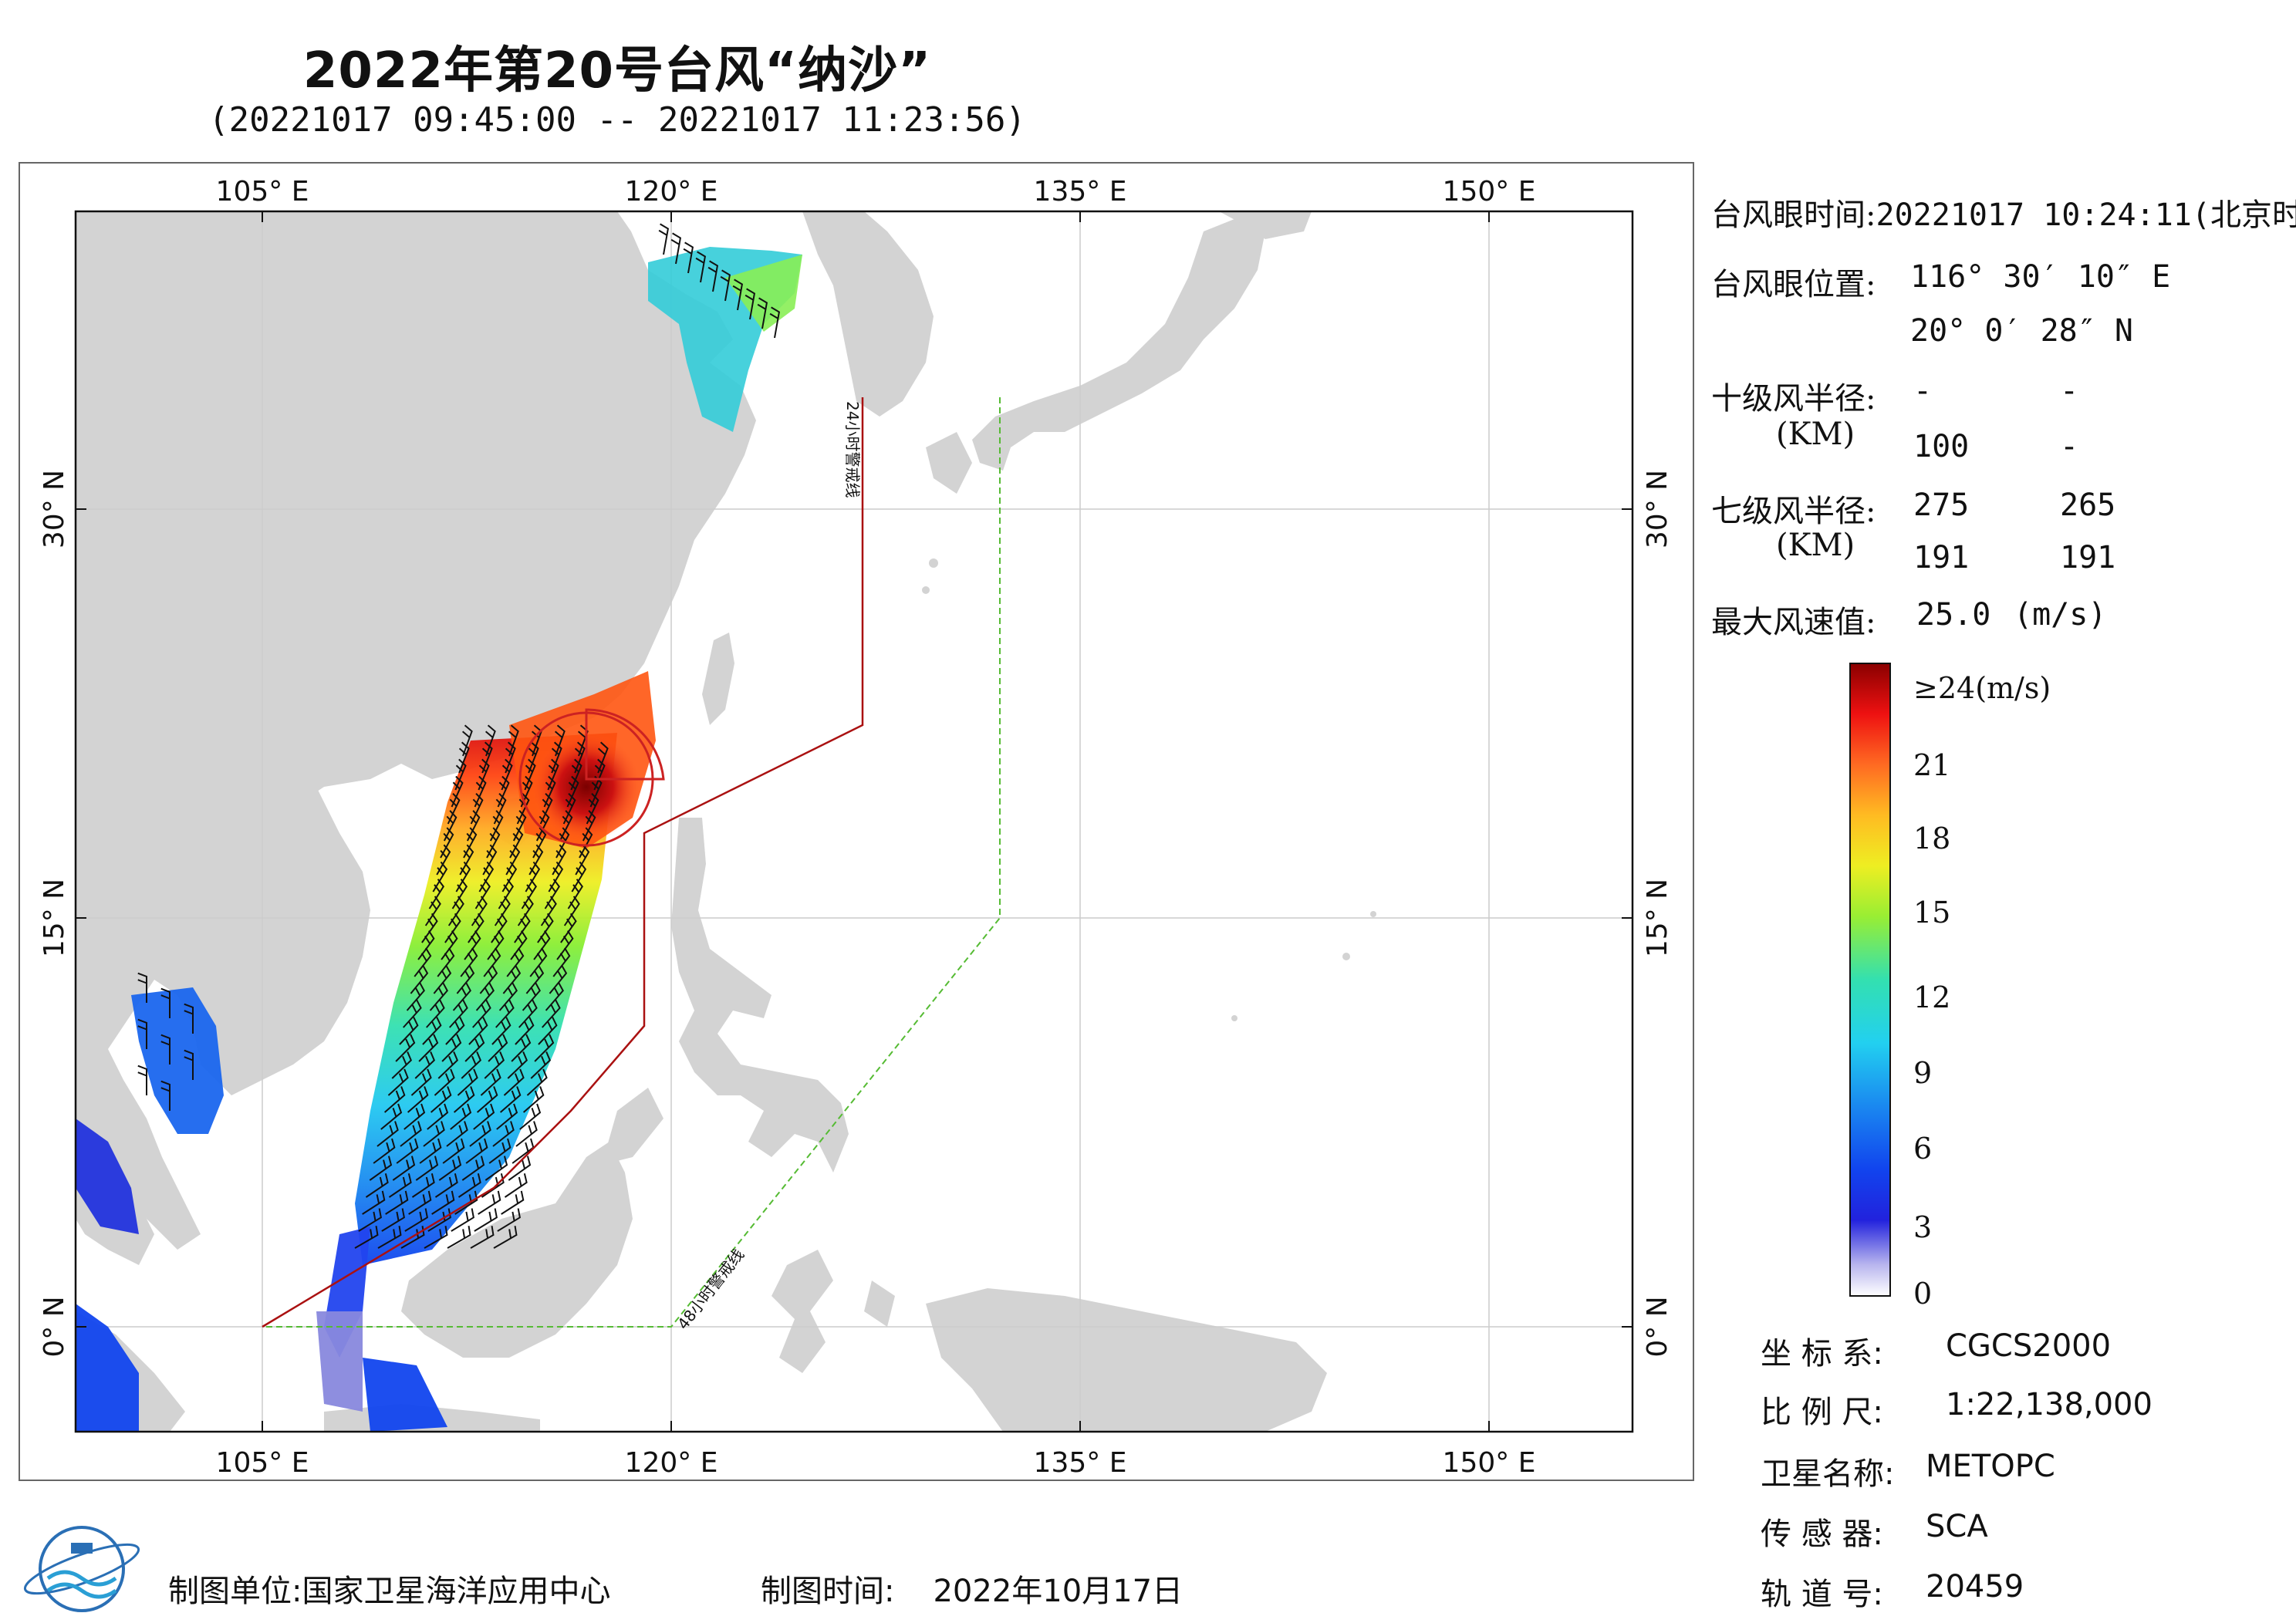 The image size is (2296, 1623). What do you see at coordinates (2040, 277) in the screenshot?
I see `eye-longitude: 116° 30′ 10″ E` at bounding box center [2040, 277].